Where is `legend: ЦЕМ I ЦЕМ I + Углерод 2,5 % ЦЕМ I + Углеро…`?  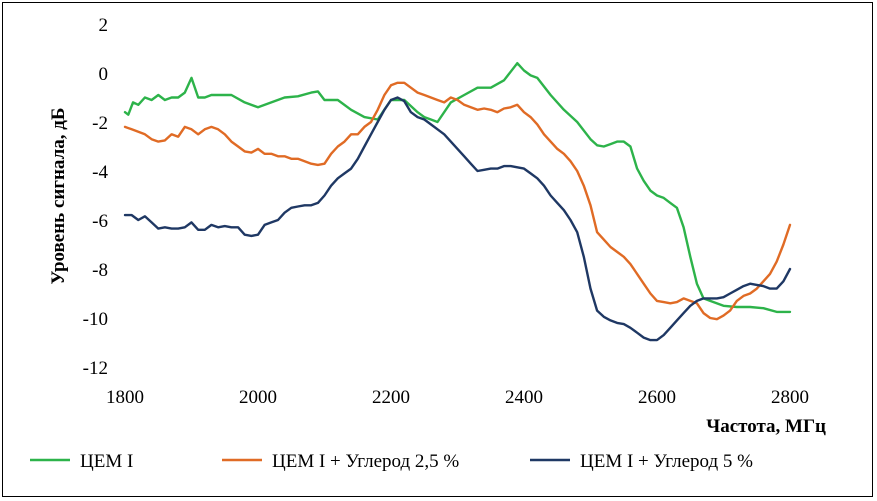 legend: ЦЕМ I ЦЕМ I + Углерод 2,5 % ЦЕМ I + Углеро… is located at coordinates (391, 461).